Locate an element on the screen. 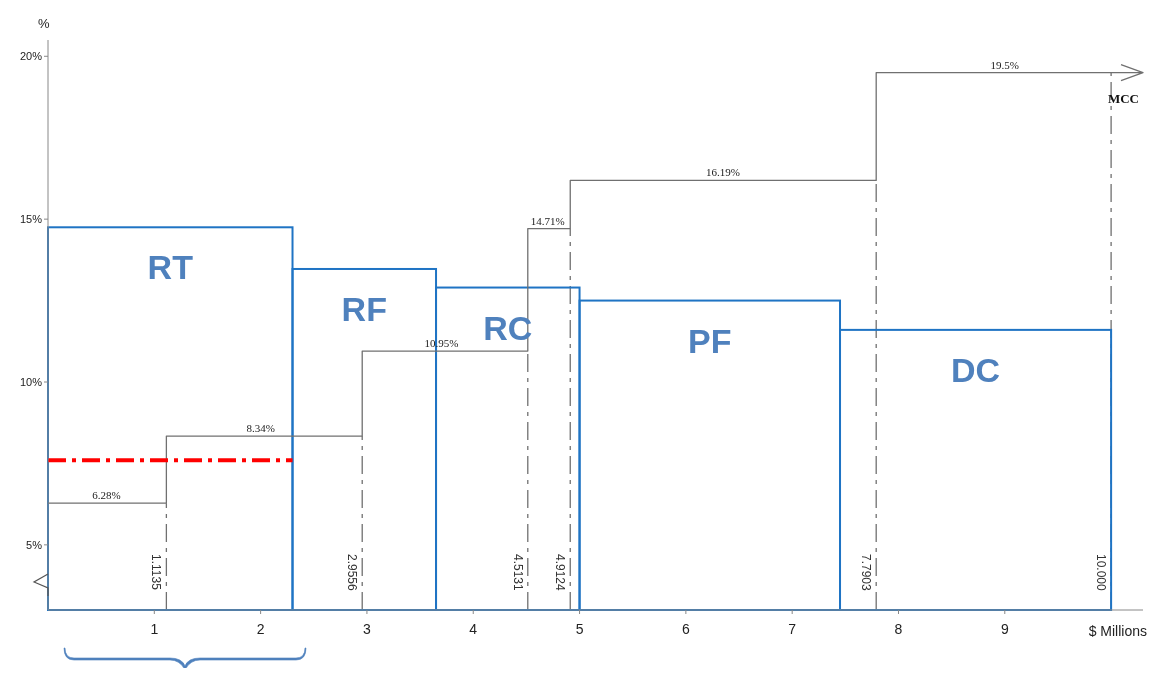 The image size is (1159, 675). x-tick-label: 6 is located at coordinates (685, 629).